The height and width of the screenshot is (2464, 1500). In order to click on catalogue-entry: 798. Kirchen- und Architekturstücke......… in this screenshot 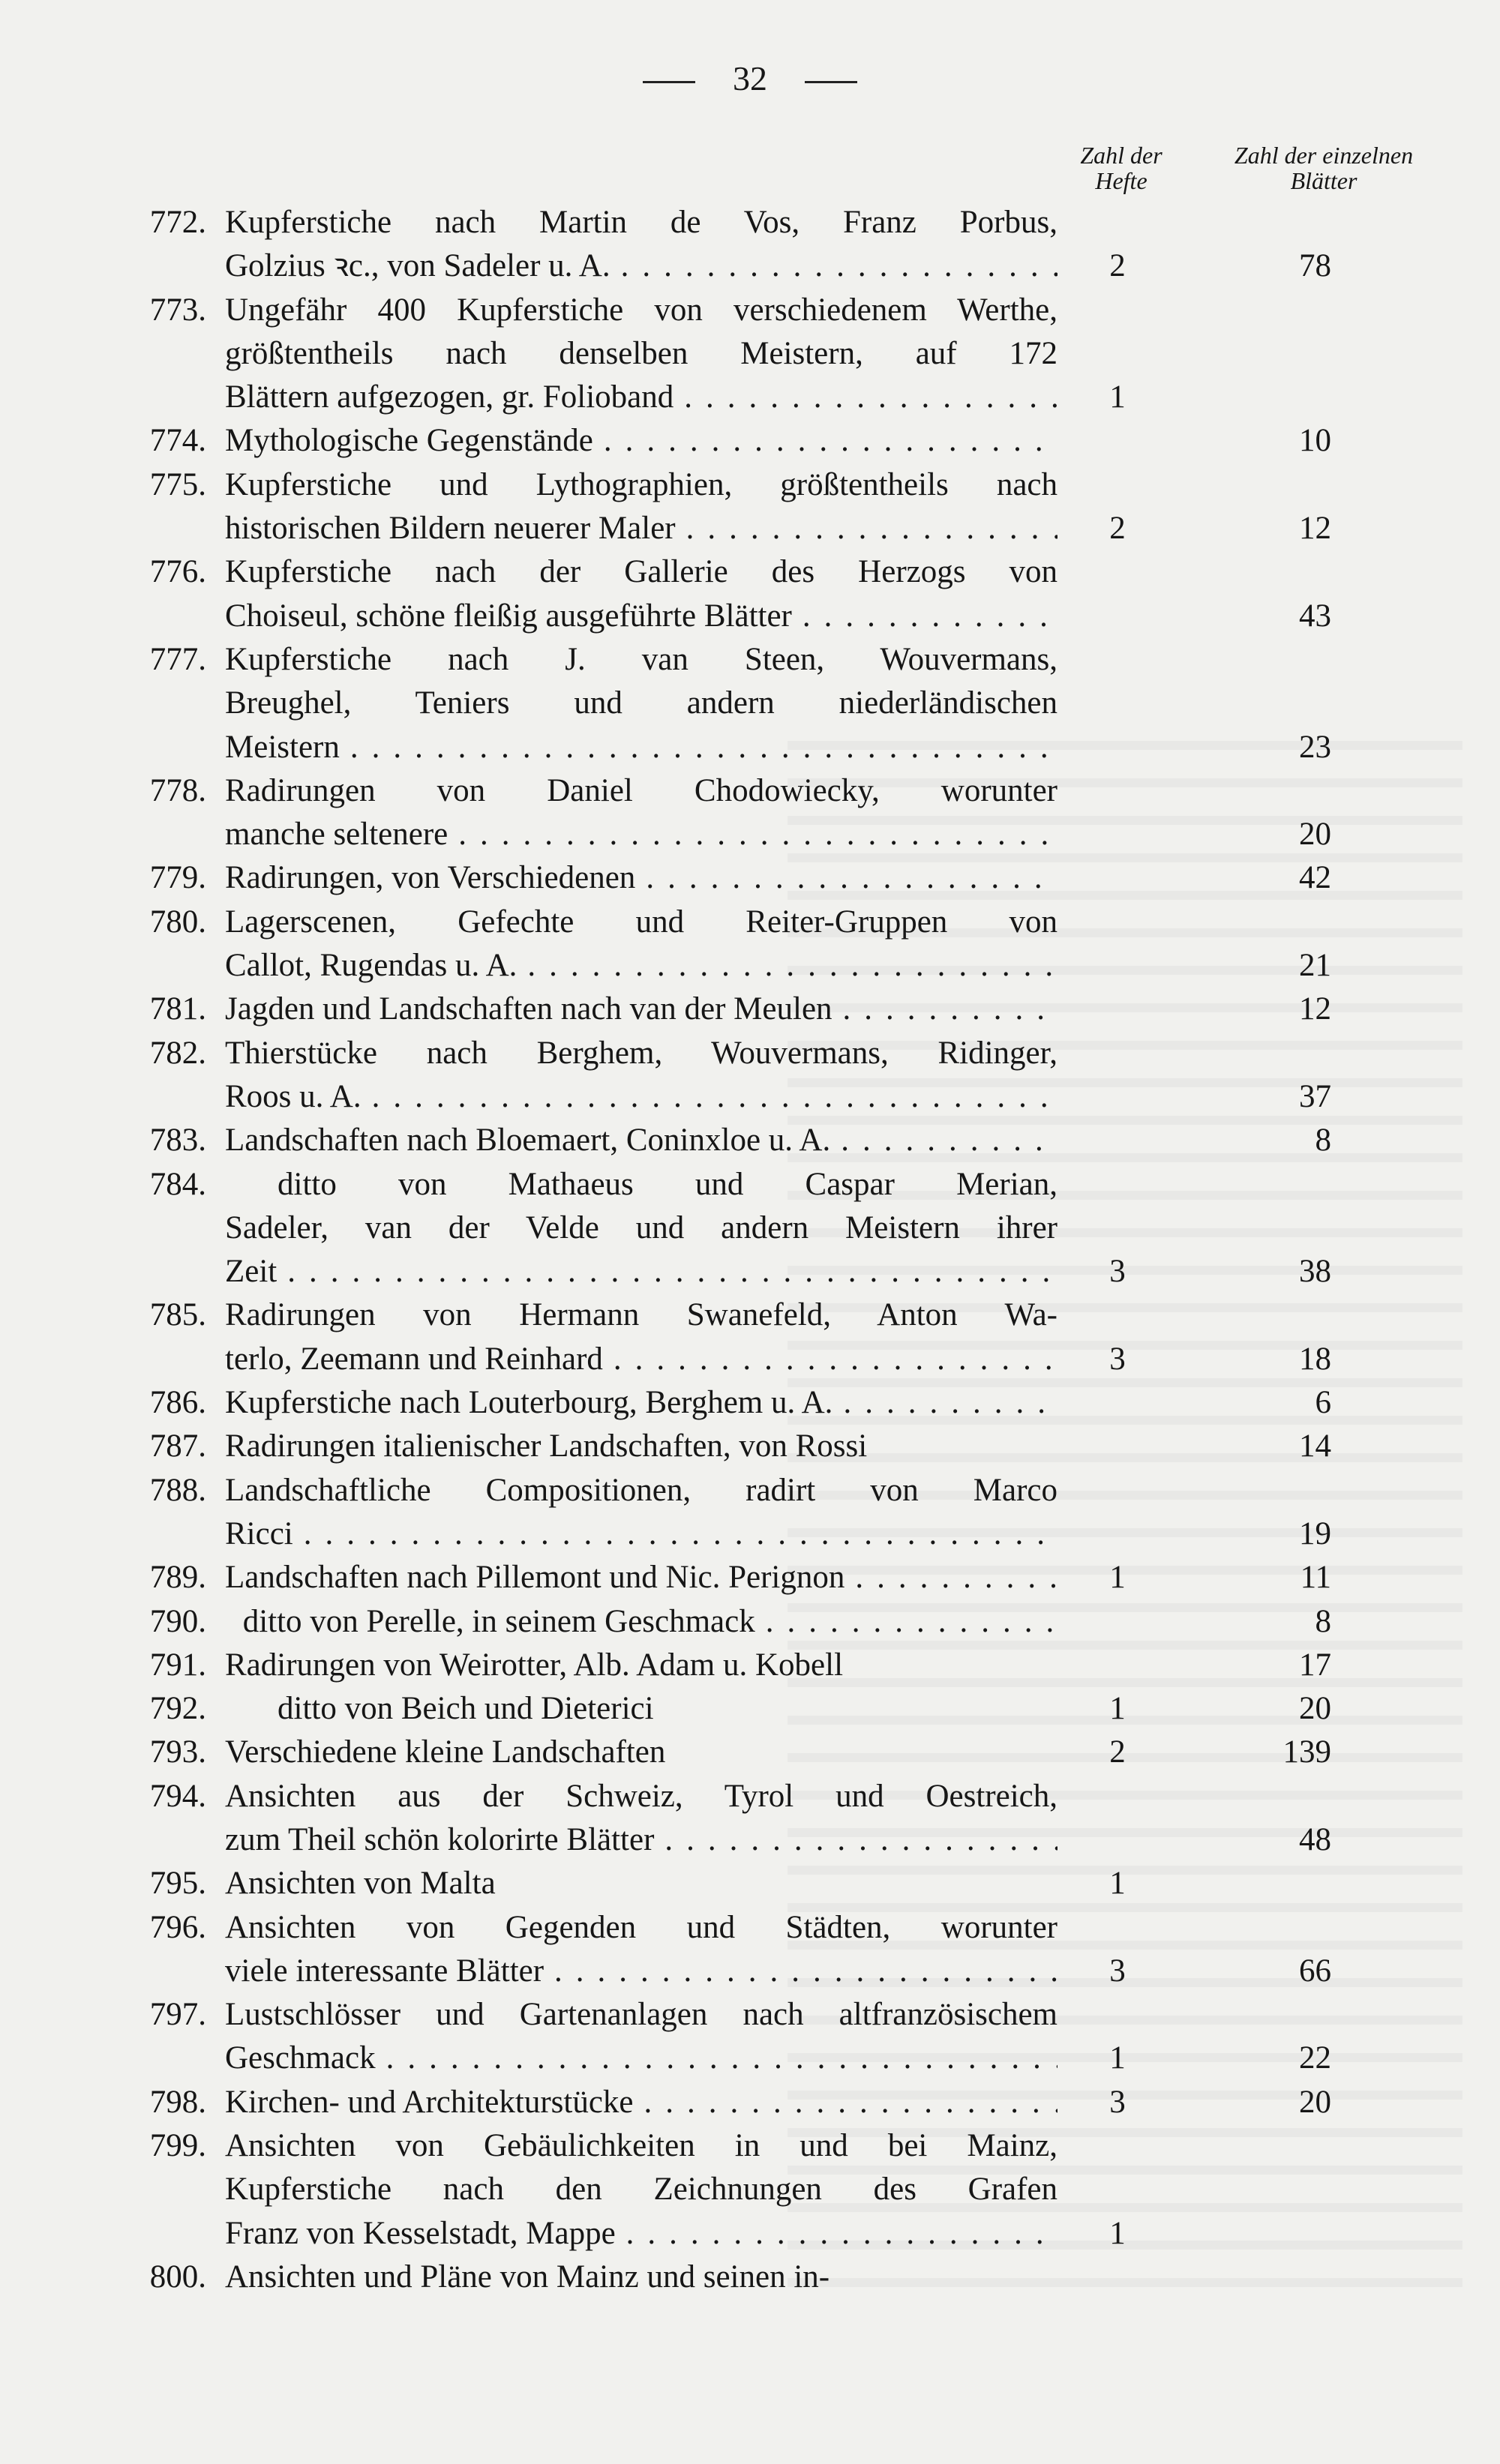, I will do `click(750, 2102)`.